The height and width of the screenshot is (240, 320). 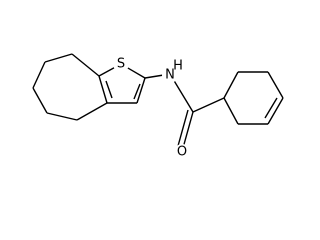 What do you see at coordinates (178, 66) in the screenshot?
I see `atom-label: H` at bounding box center [178, 66].